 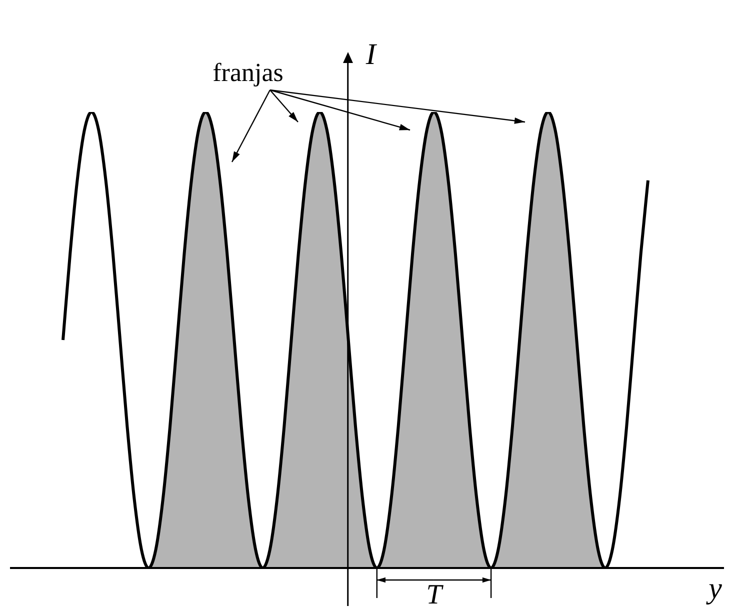 What do you see at coordinates (435, 594) in the screenshot?
I see `text: T` at bounding box center [435, 594].